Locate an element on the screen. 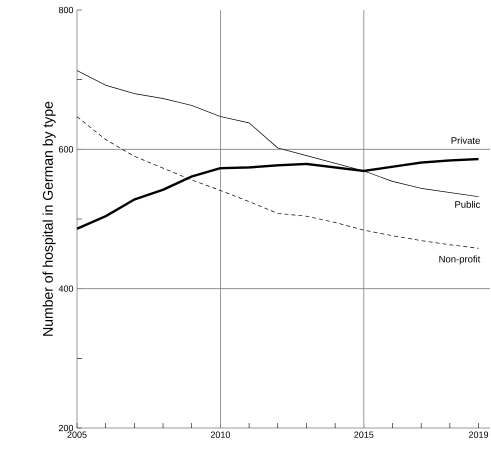 The width and height of the screenshot is (491, 451). y-tick-label: 200 is located at coordinates (66, 428).